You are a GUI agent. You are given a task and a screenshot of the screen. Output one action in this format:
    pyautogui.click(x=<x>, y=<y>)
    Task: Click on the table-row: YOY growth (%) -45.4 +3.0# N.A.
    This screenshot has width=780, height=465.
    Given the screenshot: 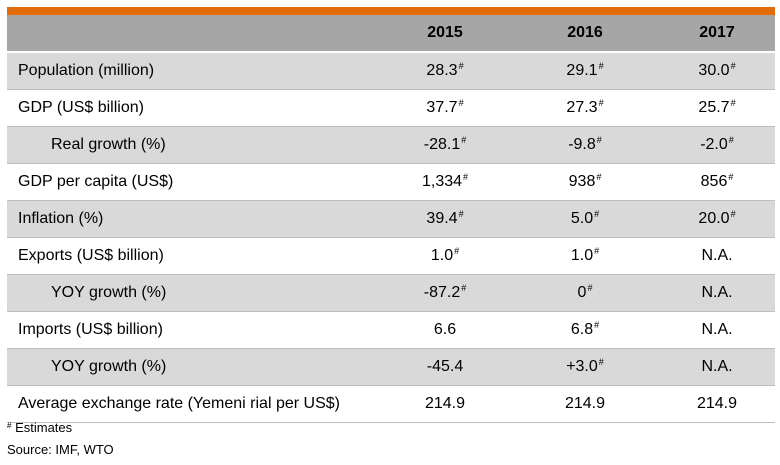 What is the action you would take?
    pyautogui.click(x=391, y=367)
    